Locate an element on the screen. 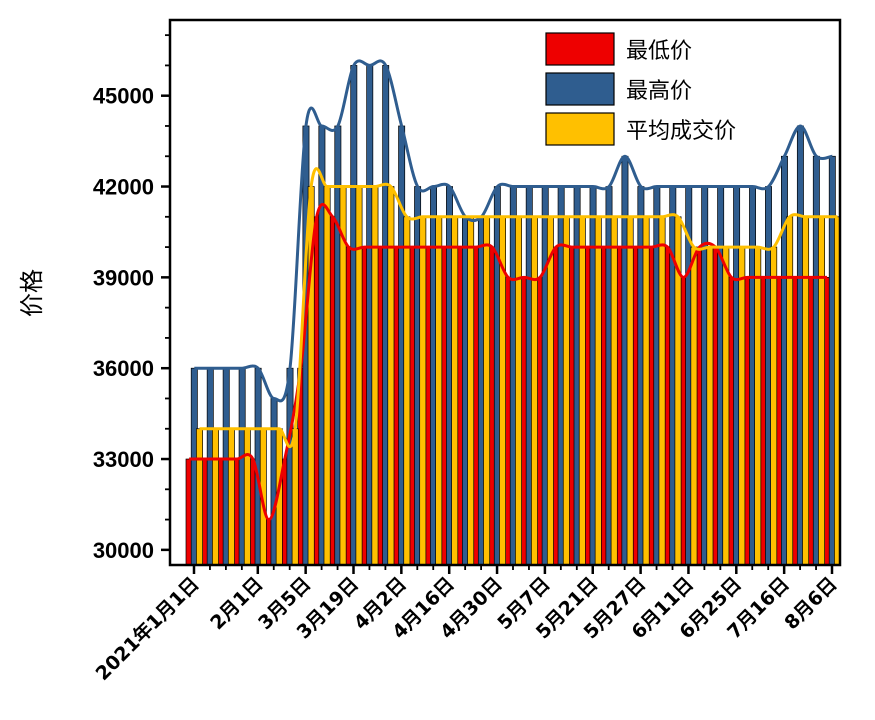 This screenshot has width=875, height=720. y-axis-label: 价格 is located at coordinates (32, 293).